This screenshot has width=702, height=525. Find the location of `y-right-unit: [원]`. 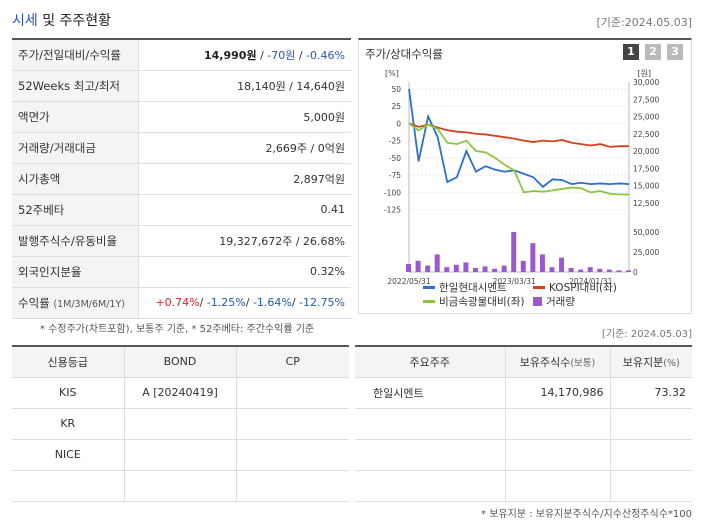

y-right-unit: [원] is located at coordinates (644, 73).